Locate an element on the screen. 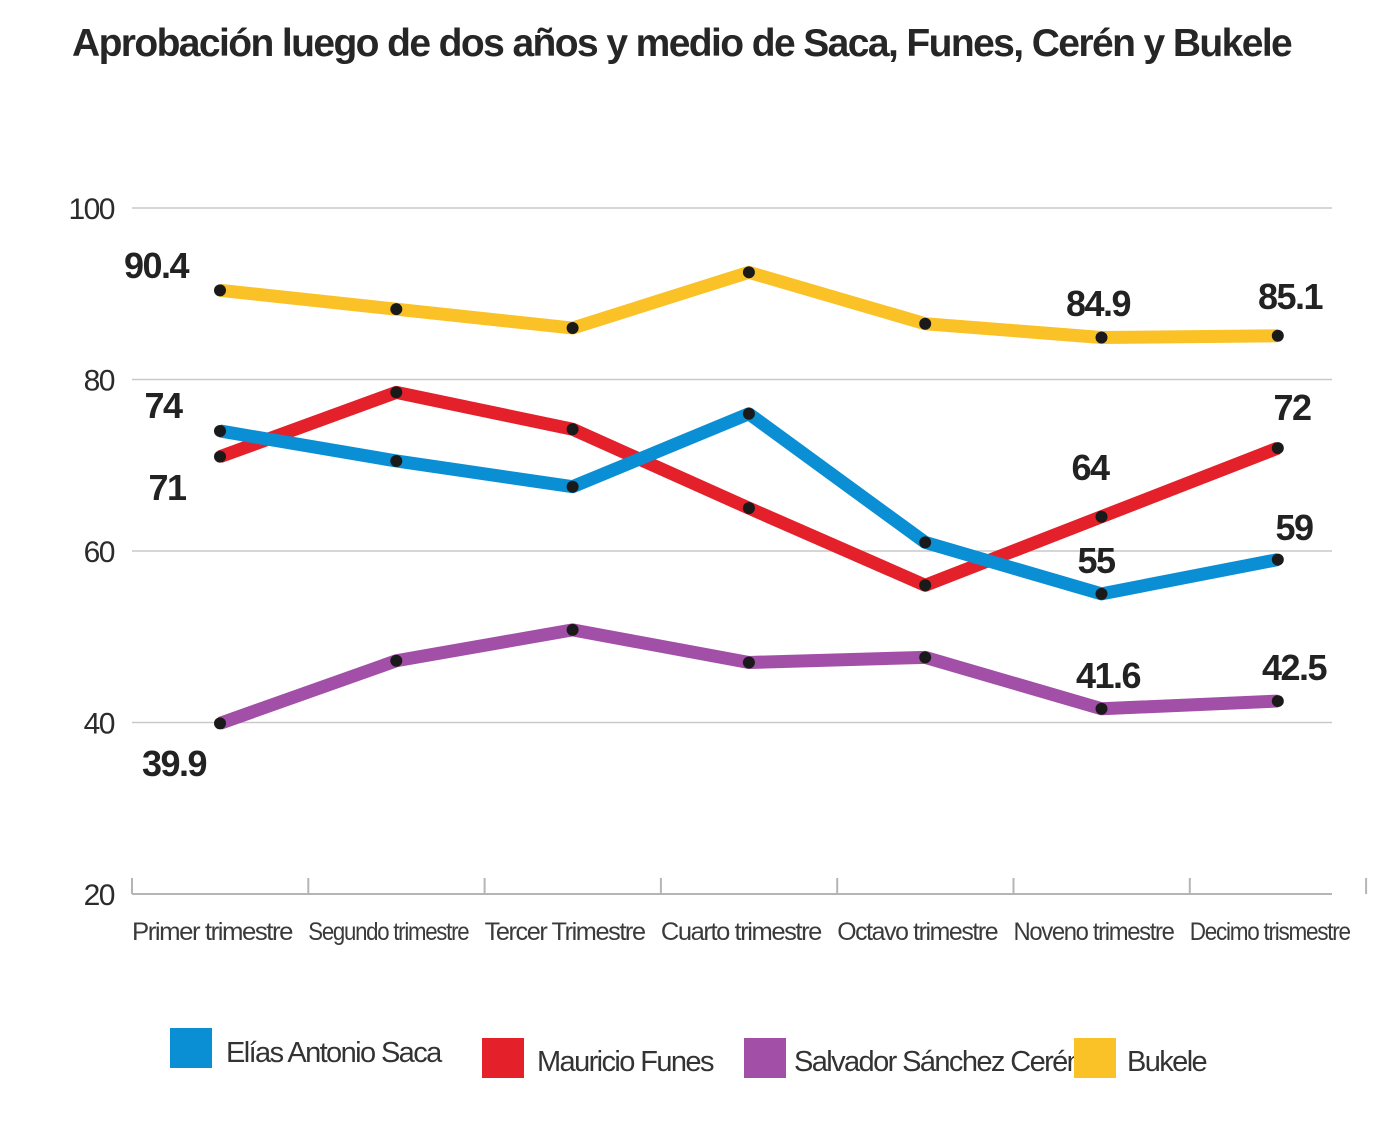  y-tick-label: 40 is located at coordinates (99, 724).